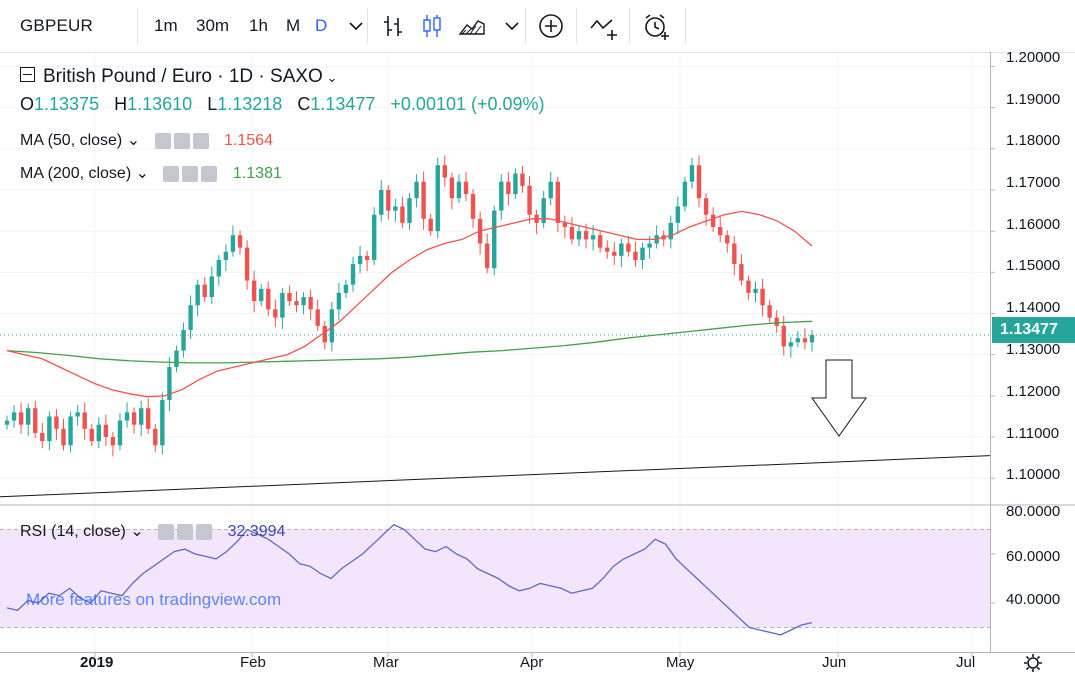 This screenshot has height=681, width=1075. I want to click on support-trendline, so click(495, 476).